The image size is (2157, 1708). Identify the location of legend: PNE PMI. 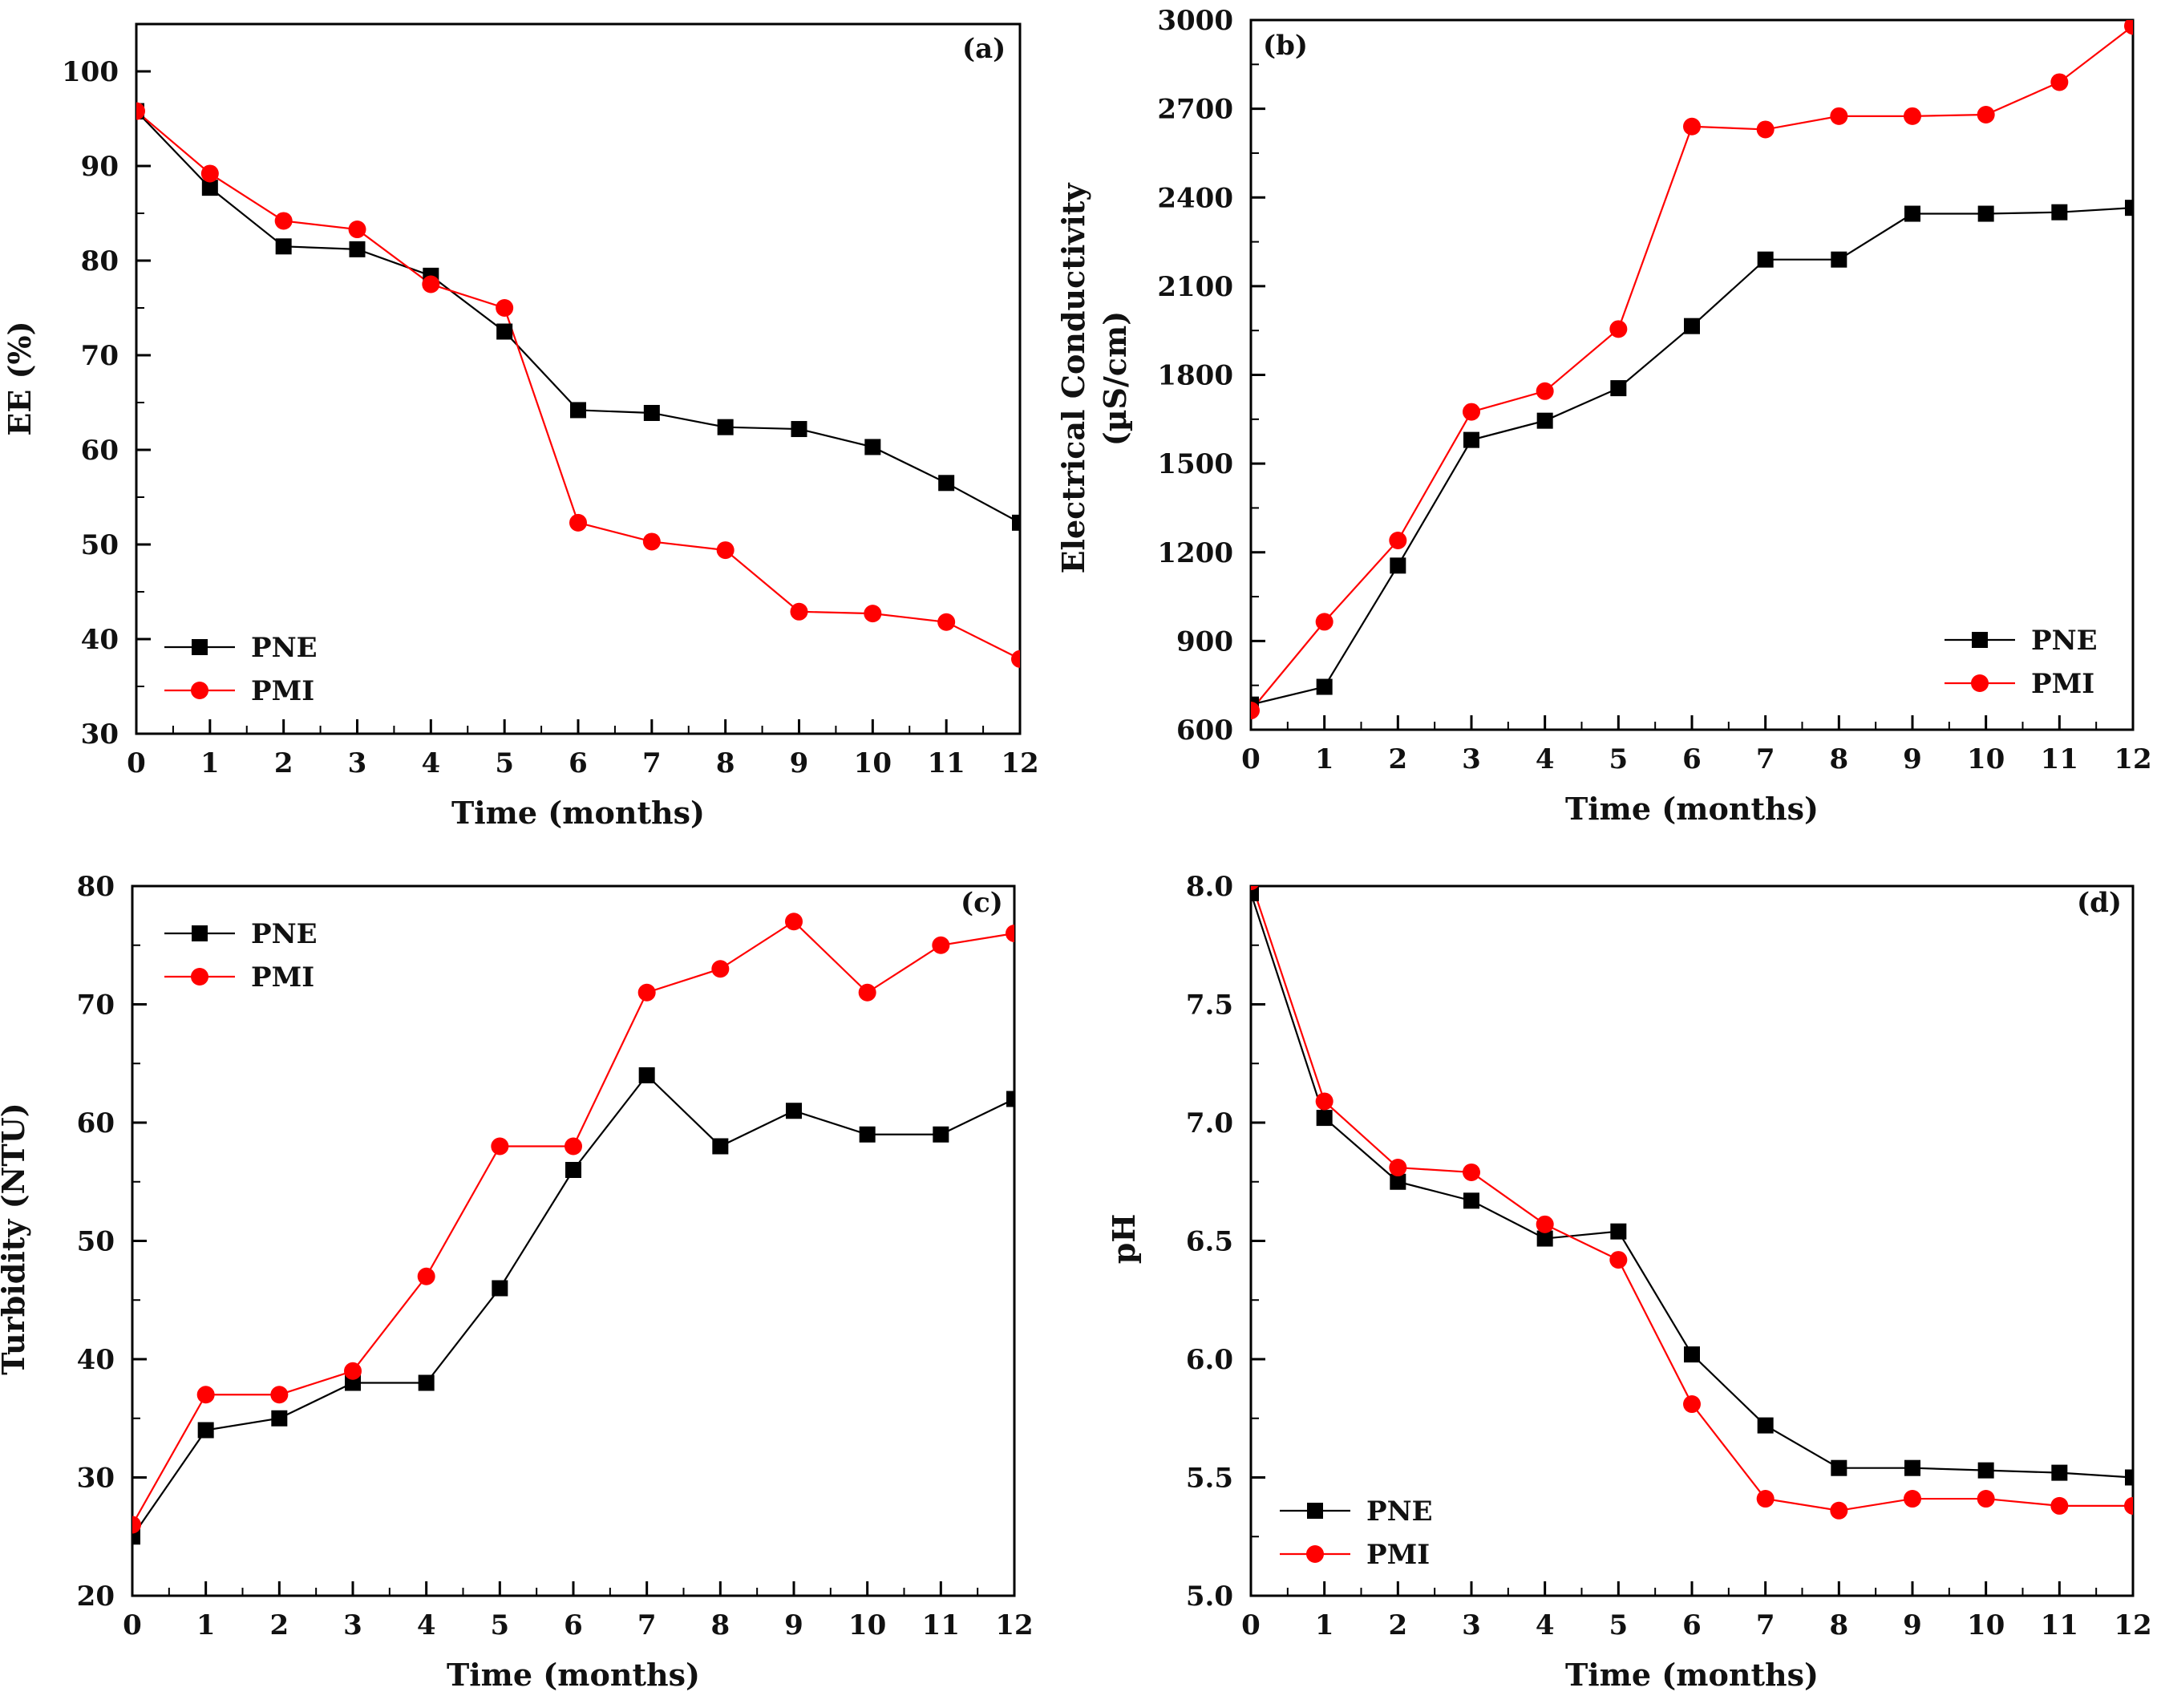
(241, 956).